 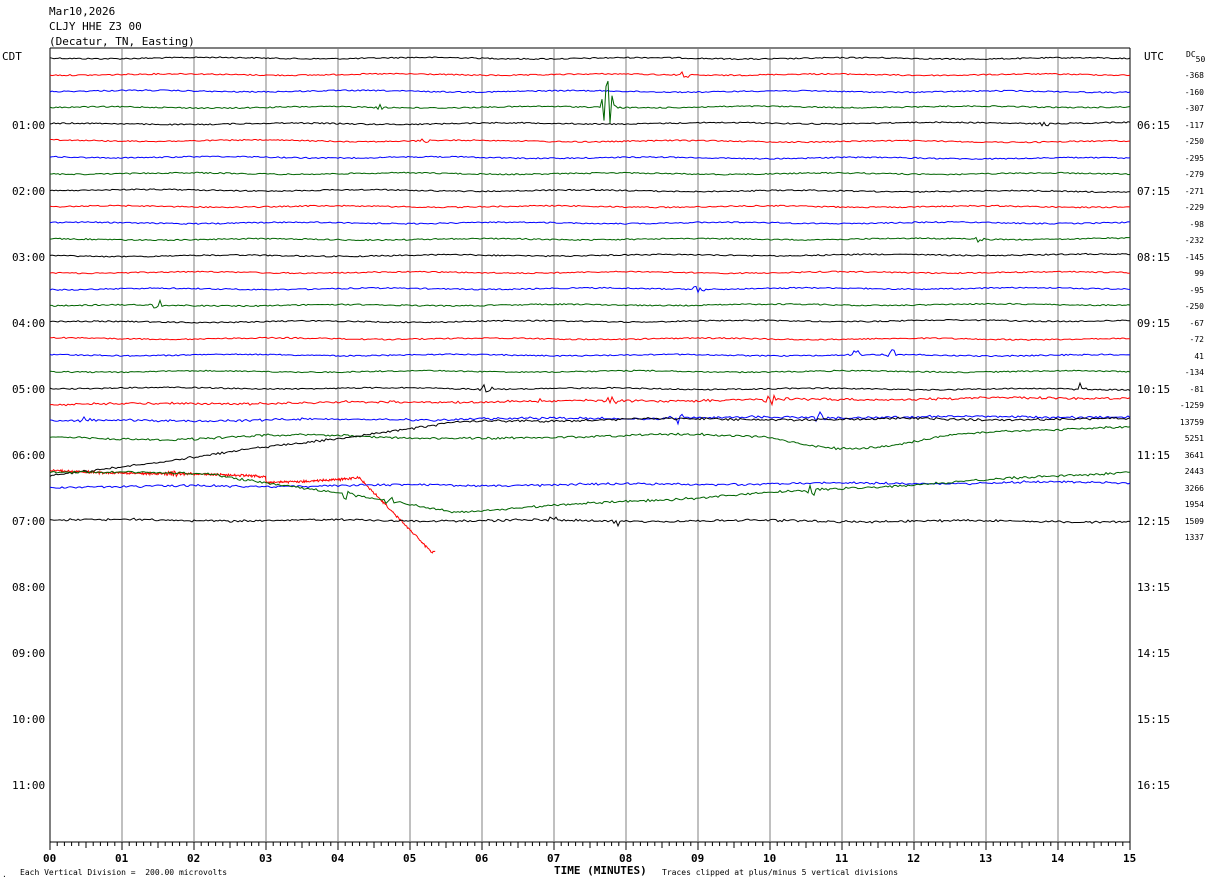 What do you see at coordinates (1196, 290) in the screenshot?
I see `dc-offset-label: -95` at bounding box center [1196, 290].